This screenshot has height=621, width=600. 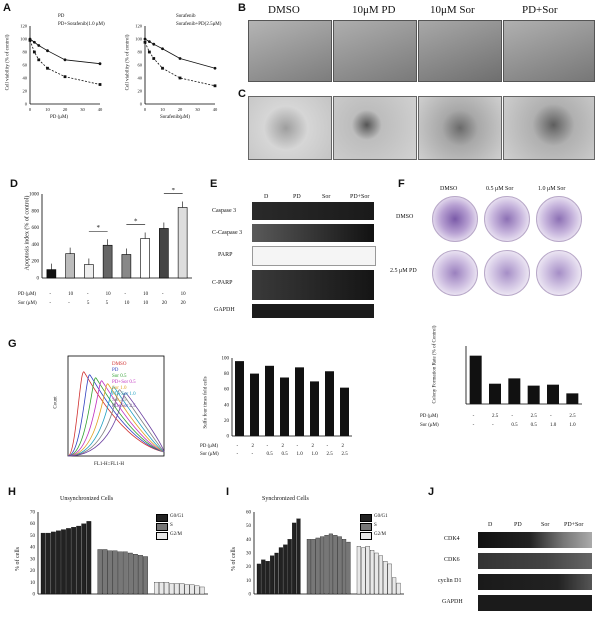 I want to click on panel-a-left-legend-1: PD, so click(x=61, y=16).